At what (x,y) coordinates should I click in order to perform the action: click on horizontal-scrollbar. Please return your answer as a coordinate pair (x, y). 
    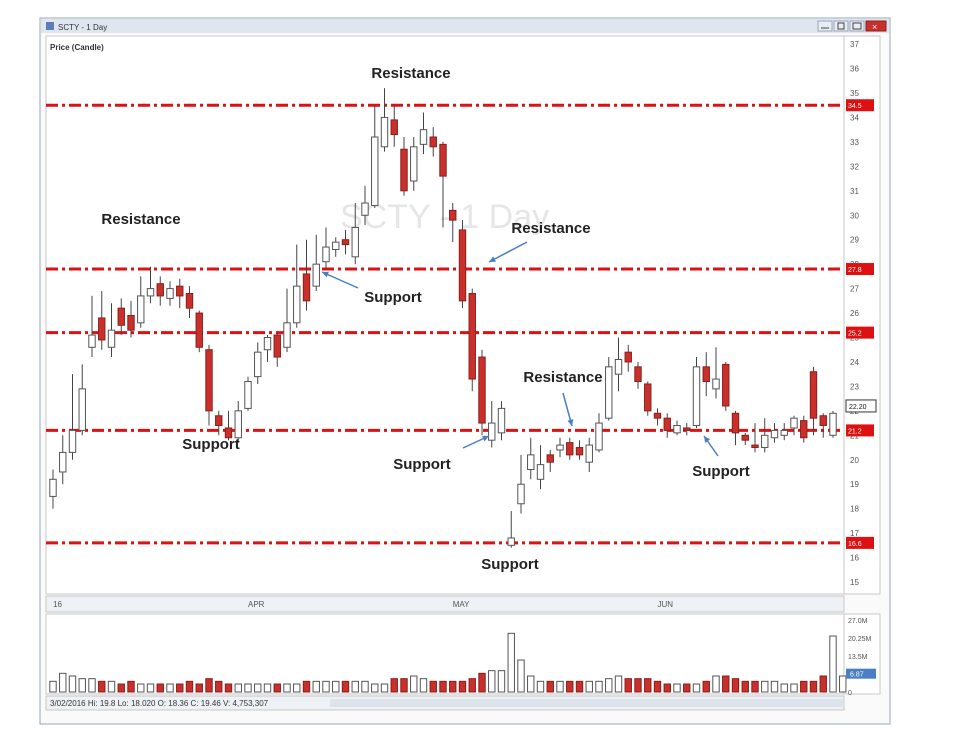
    Looking at the image, I should click on (587, 703).